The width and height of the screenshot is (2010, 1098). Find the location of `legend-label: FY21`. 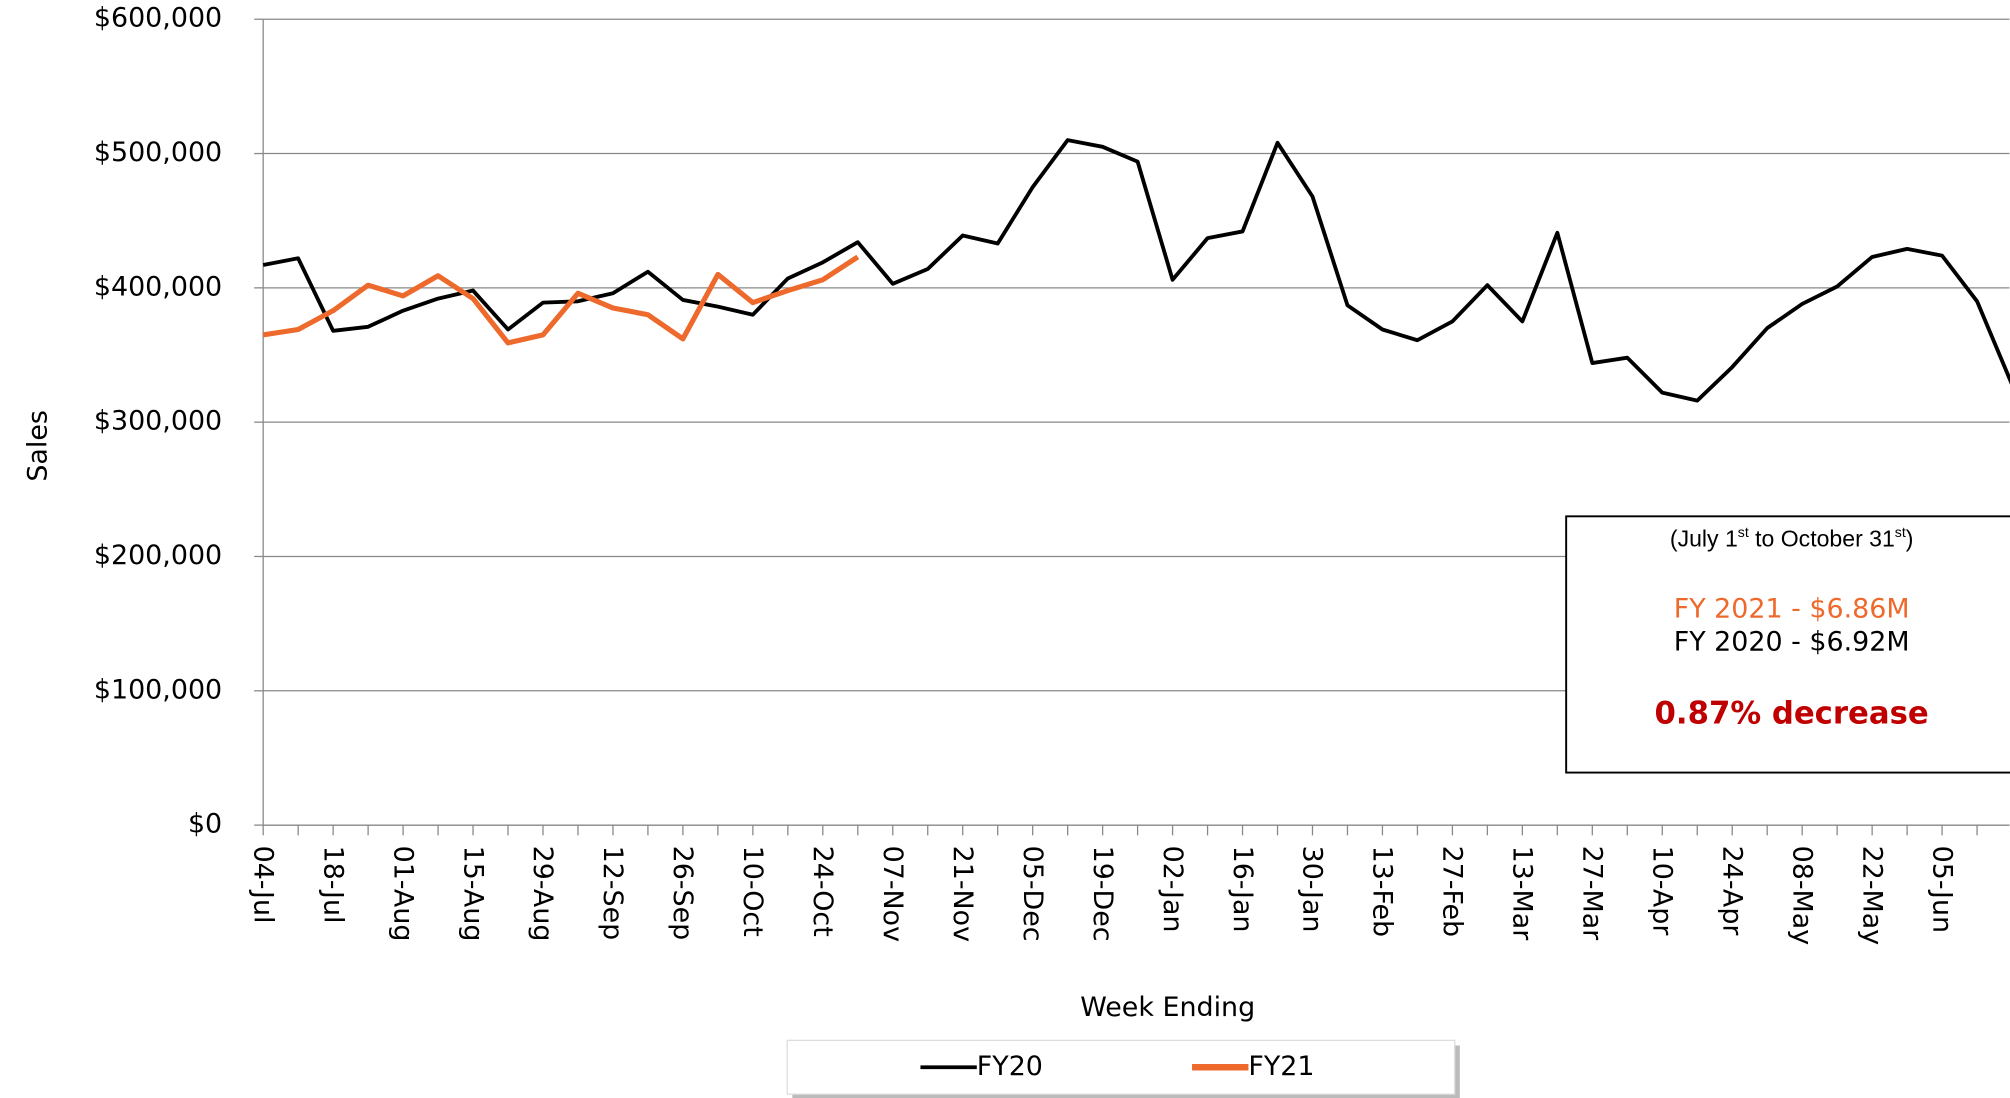

legend-label: FY21 is located at coordinates (1281, 1066).